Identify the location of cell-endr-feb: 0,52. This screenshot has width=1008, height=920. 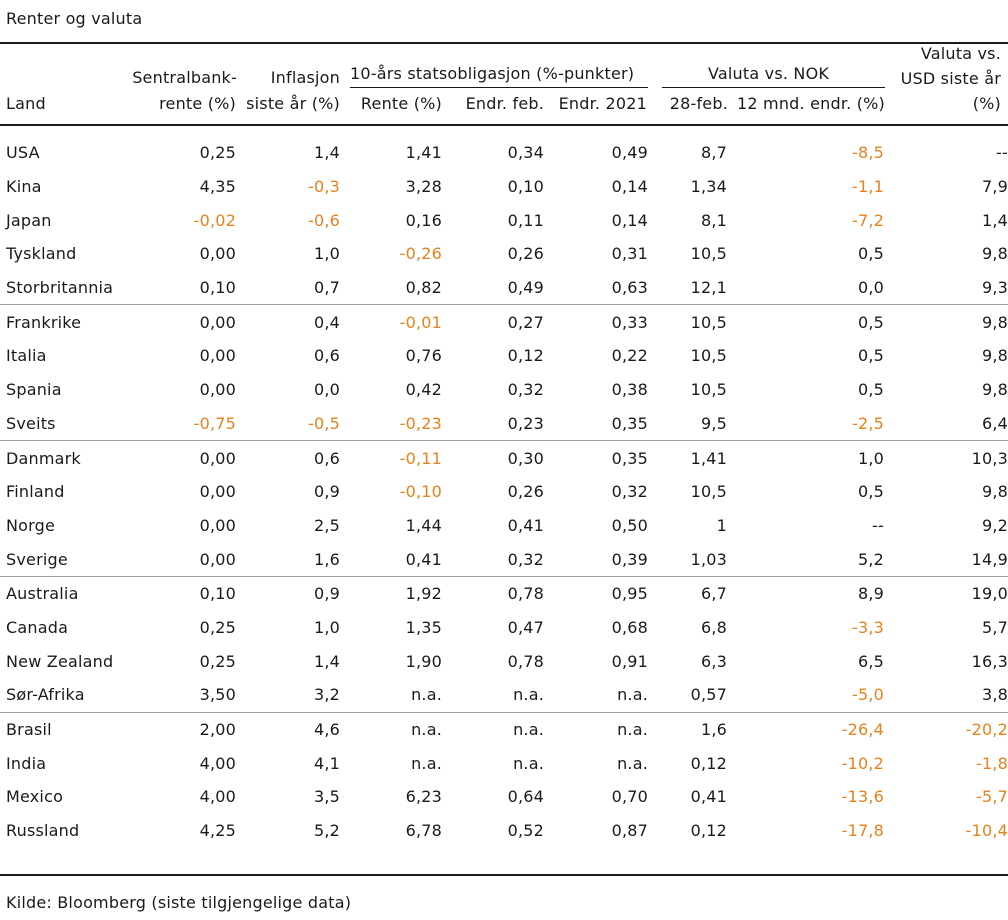
(525, 831).